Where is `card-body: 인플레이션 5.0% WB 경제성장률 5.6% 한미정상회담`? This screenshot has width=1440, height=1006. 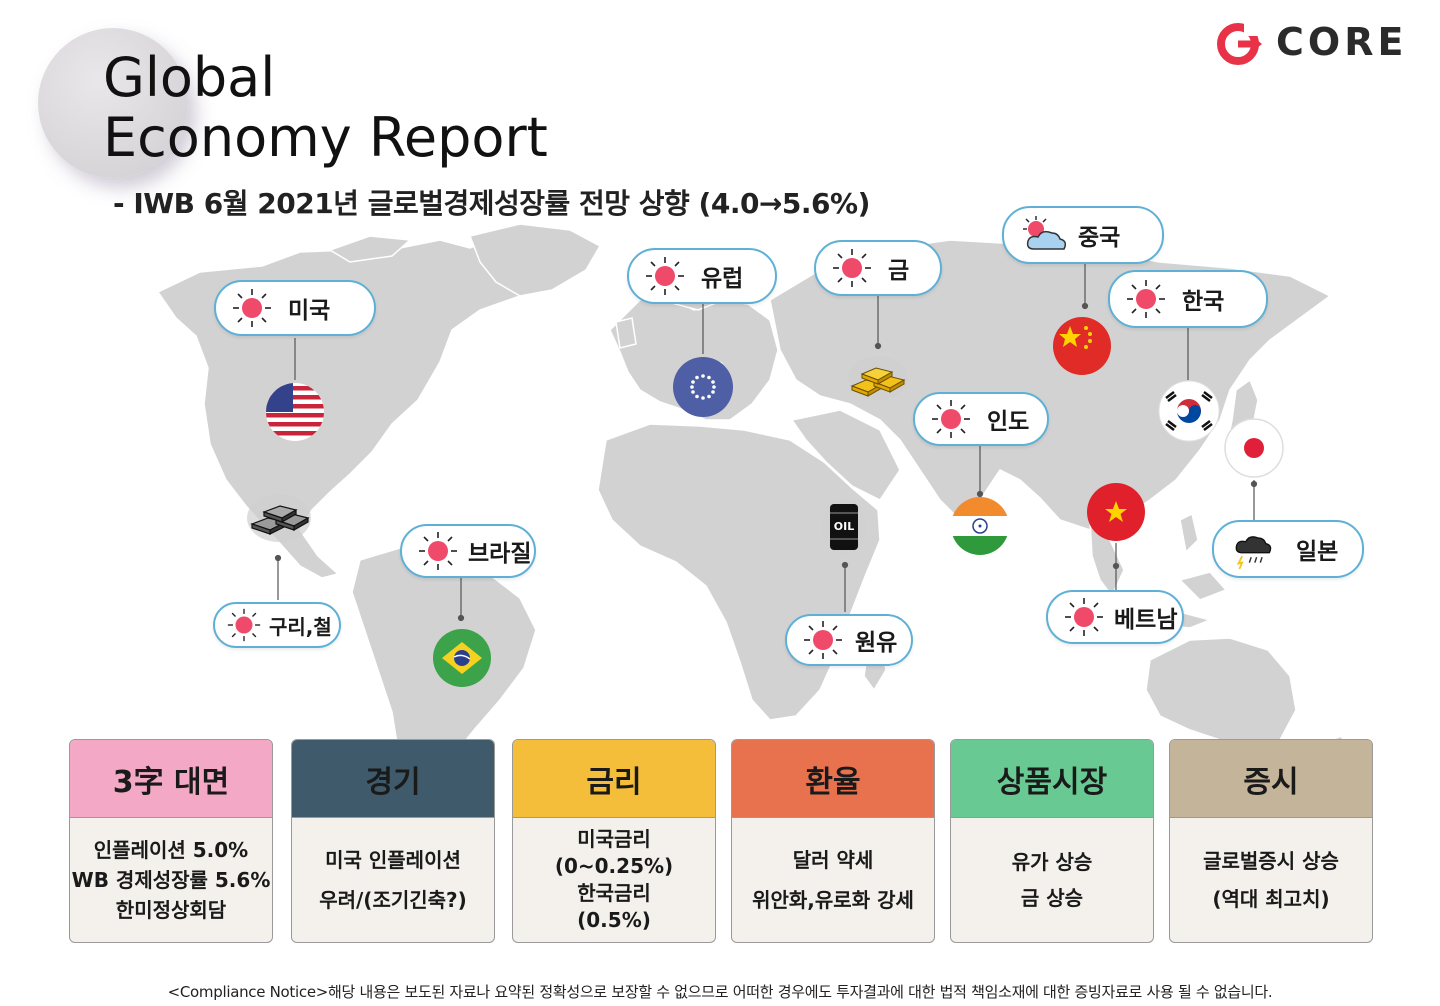 card-body: 인플레이션 5.0% WB 경제성장률 5.6% 한미정상회담 is located at coordinates (171, 880).